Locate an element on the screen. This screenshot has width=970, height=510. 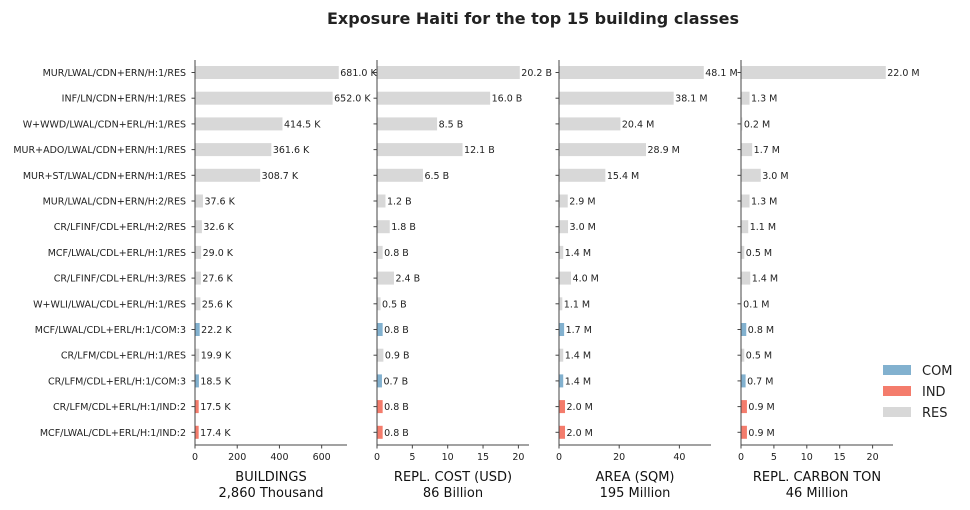
x-axis-total: 46 Million is located at coordinates (817, 493).